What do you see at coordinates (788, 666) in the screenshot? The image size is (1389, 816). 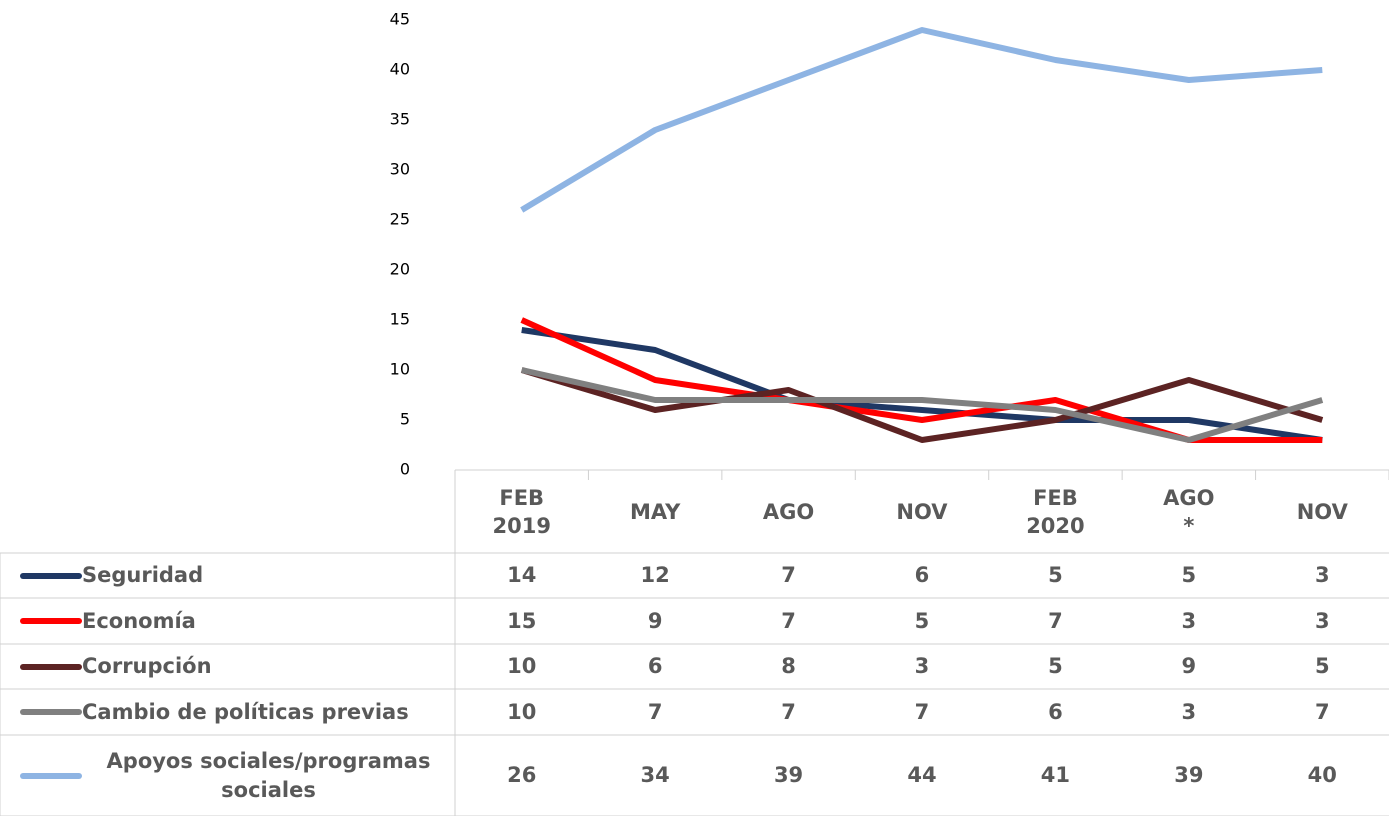 I see `table-value: 8` at bounding box center [788, 666].